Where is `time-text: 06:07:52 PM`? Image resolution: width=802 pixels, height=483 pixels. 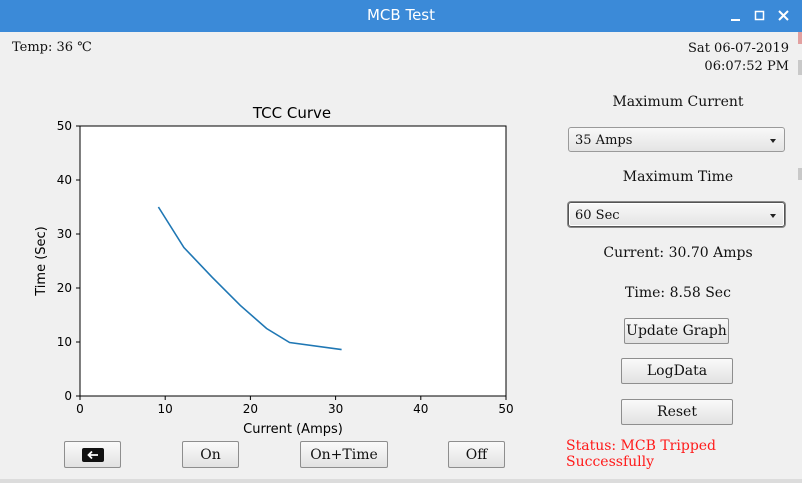
time-text: 06:07:52 PM is located at coordinates (746, 66).